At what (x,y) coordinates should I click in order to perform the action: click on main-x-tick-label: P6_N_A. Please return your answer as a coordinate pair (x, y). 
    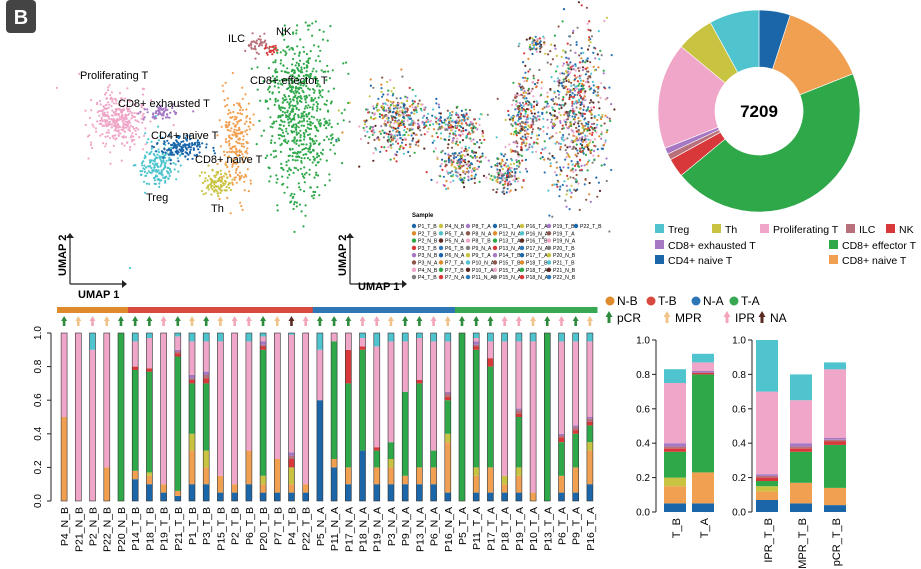
    Looking at the image, I should click on (435, 526).